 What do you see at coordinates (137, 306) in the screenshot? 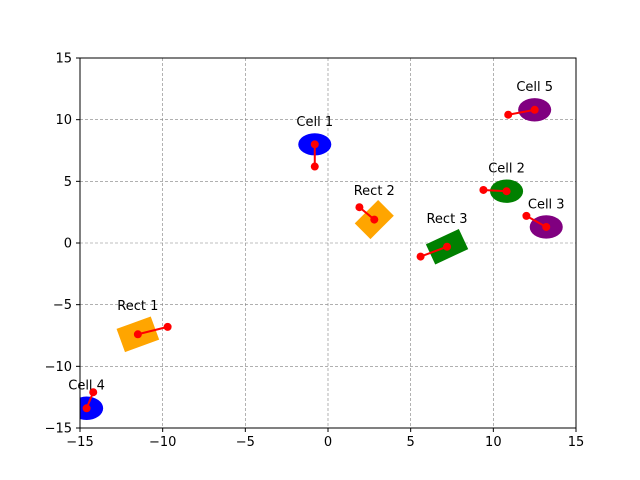
I see `rect-1-label: Rect 1` at bounding box center [137, 306].